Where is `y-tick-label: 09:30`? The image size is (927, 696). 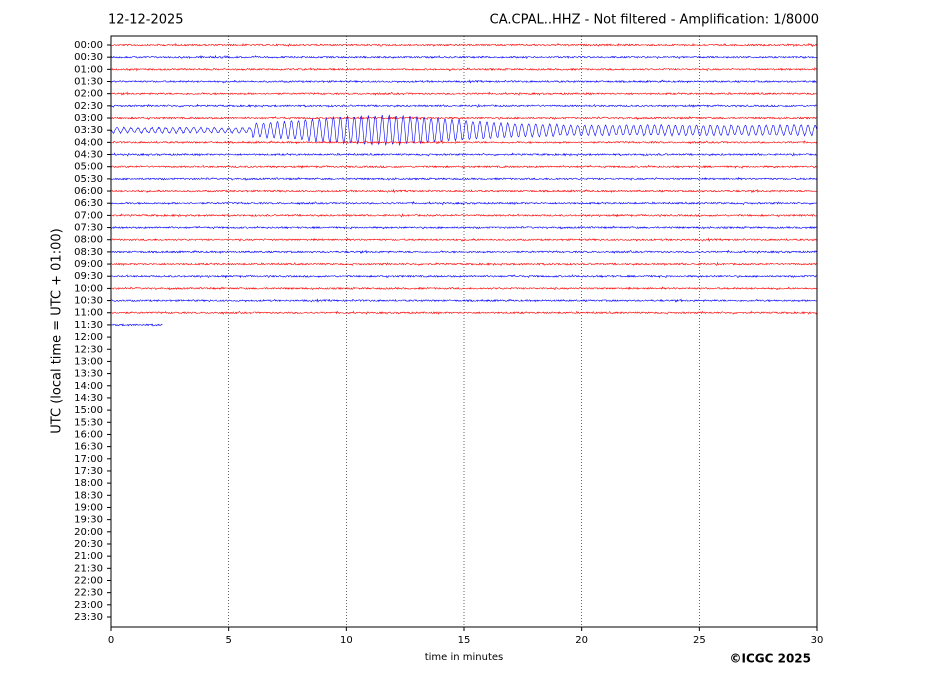 y-tick-label: 09:30 is located at coordinates (88, 276).